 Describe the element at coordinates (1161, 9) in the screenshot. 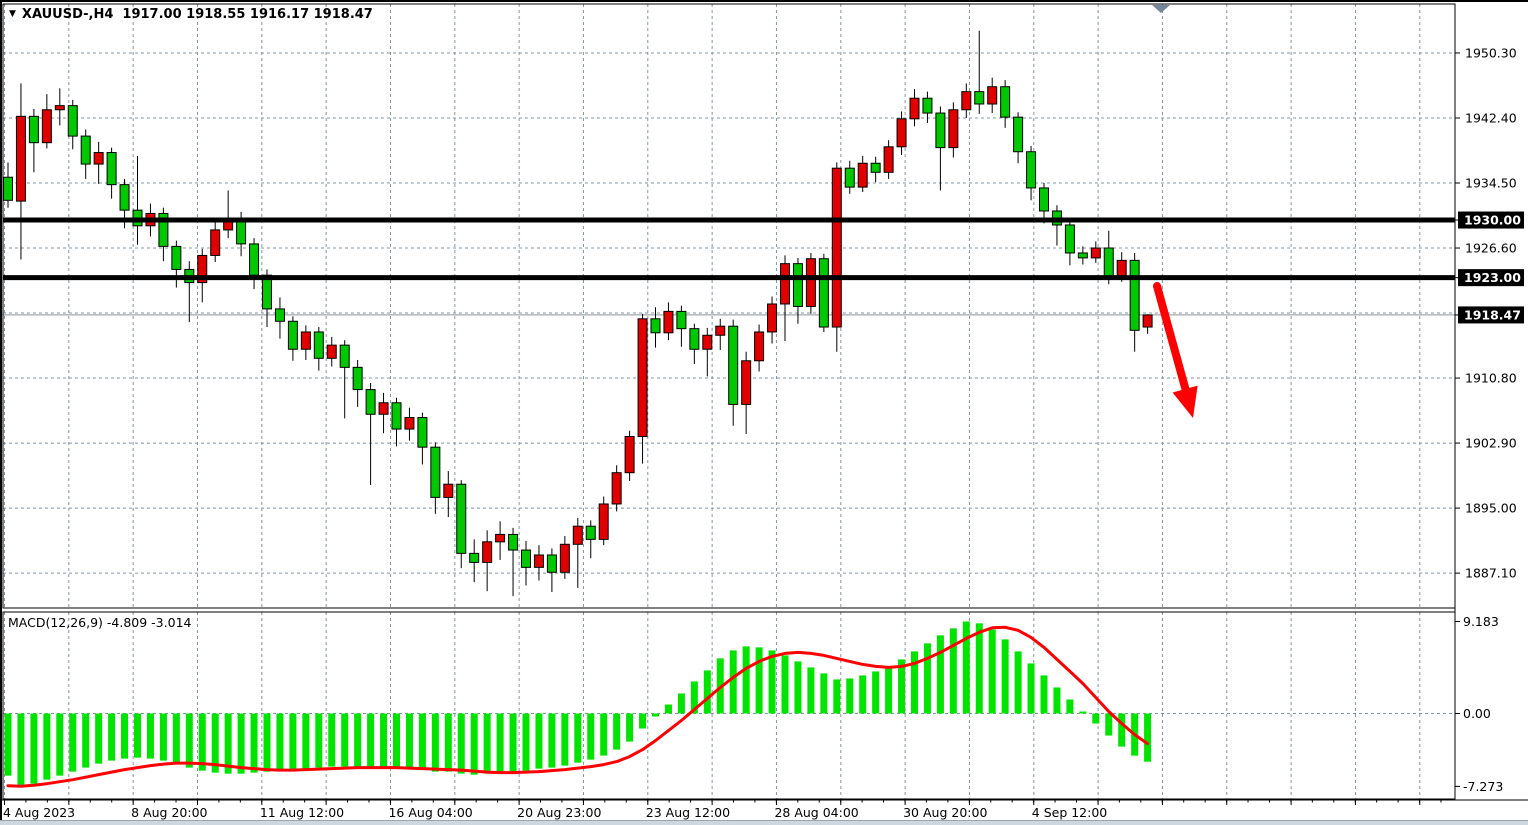

I see `chart-shift-marker` at that location.